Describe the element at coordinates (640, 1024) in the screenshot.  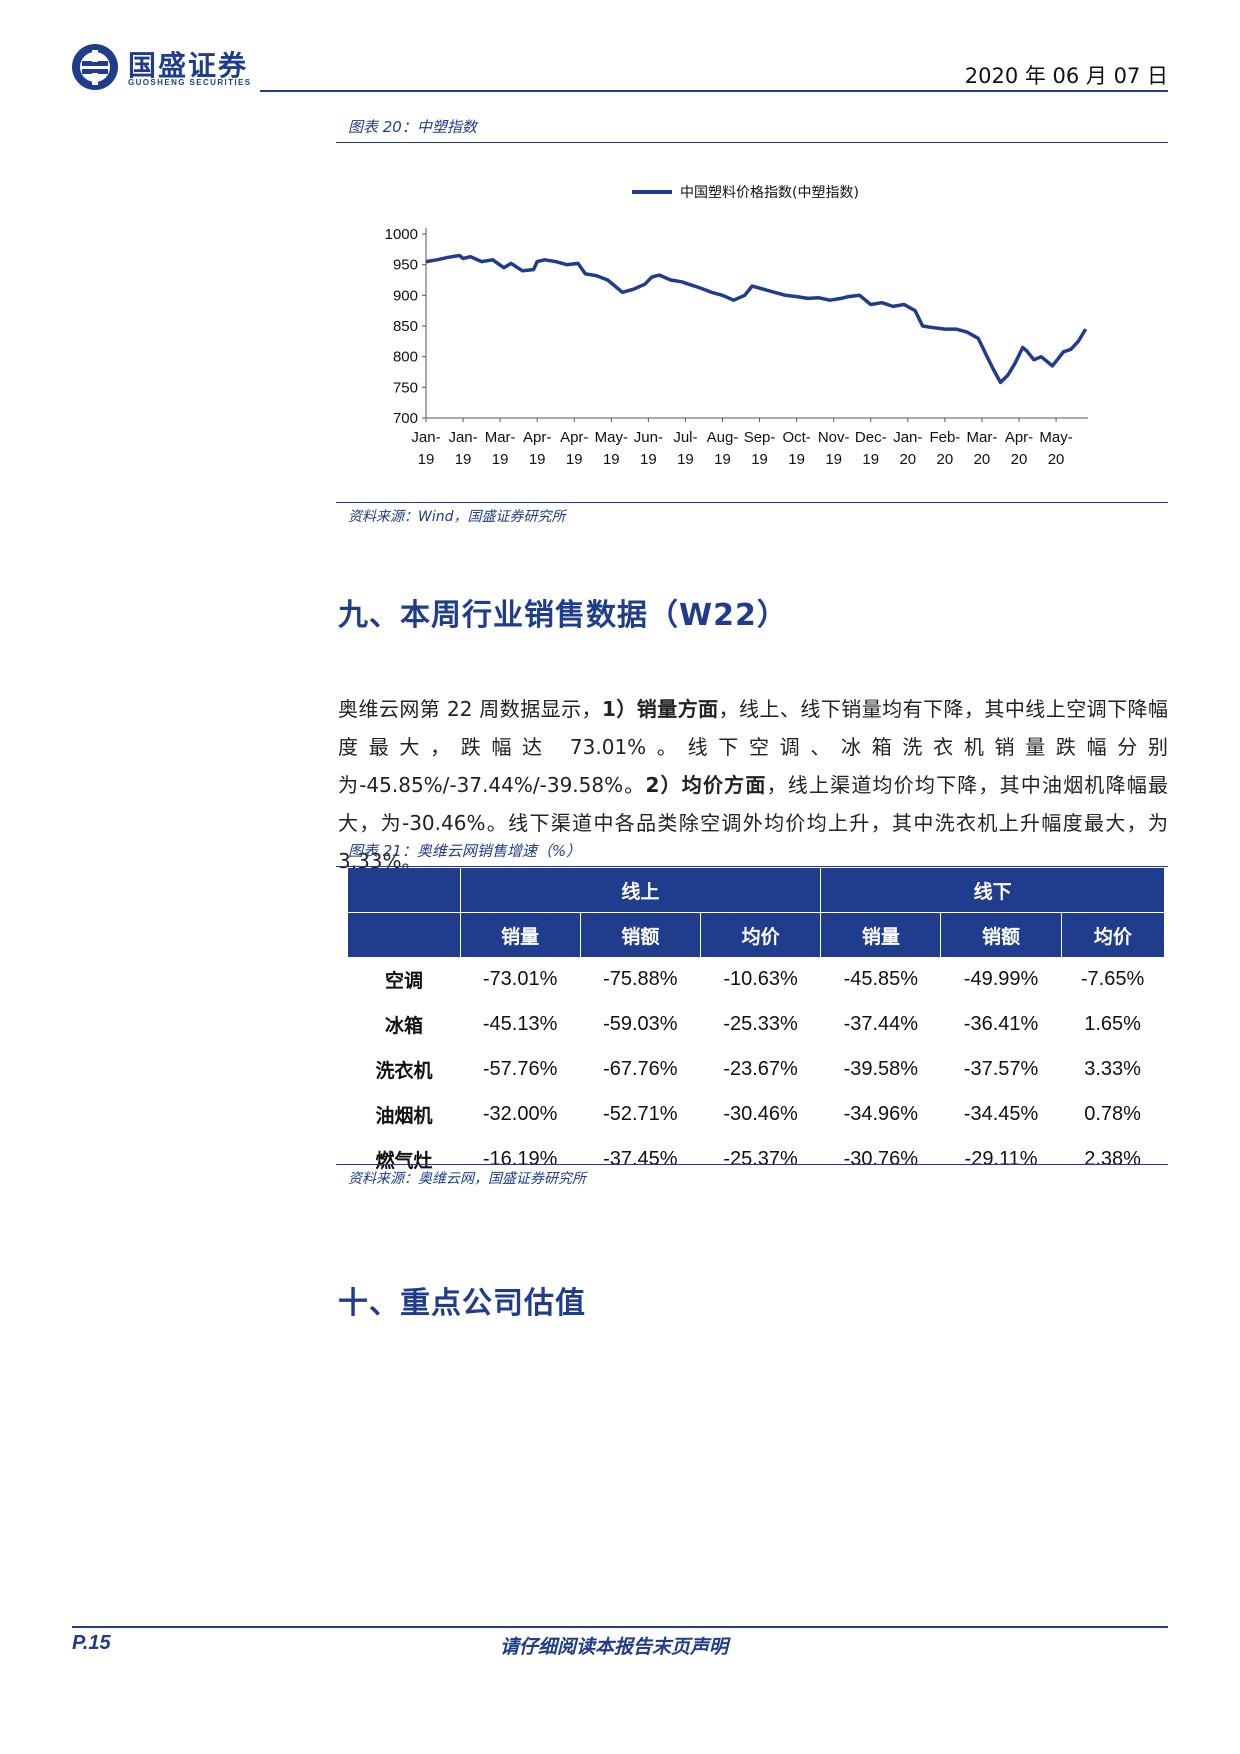
I see `table-cell: -59.03%` at that location.